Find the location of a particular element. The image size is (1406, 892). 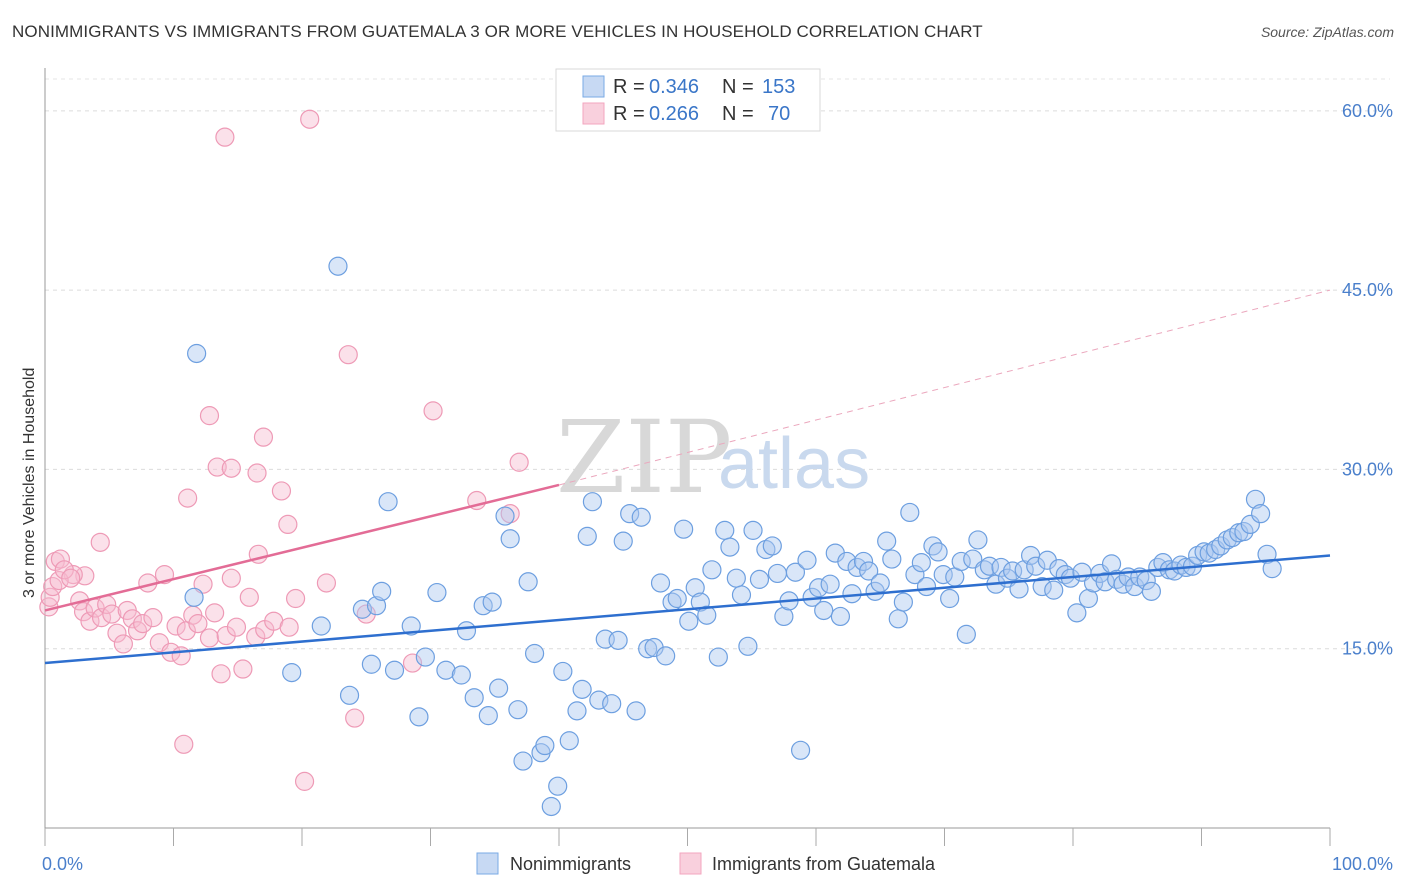

watermark-zip: ZIP is located at coordinates (644, 457).